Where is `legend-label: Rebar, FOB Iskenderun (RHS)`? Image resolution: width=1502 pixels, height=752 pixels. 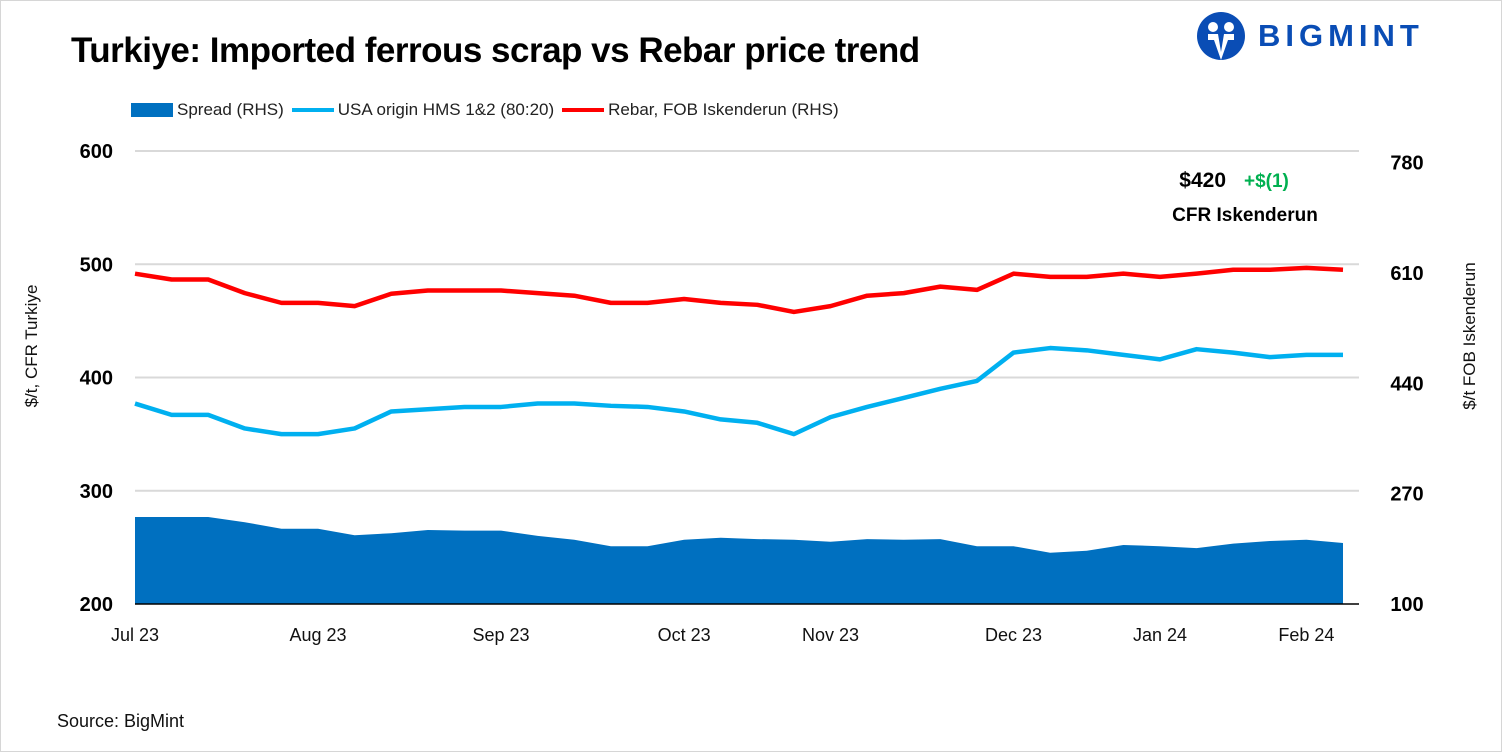
legend-label: Rebar, FOB Iskenderun (RHS) is located at coordinates (723, 109).